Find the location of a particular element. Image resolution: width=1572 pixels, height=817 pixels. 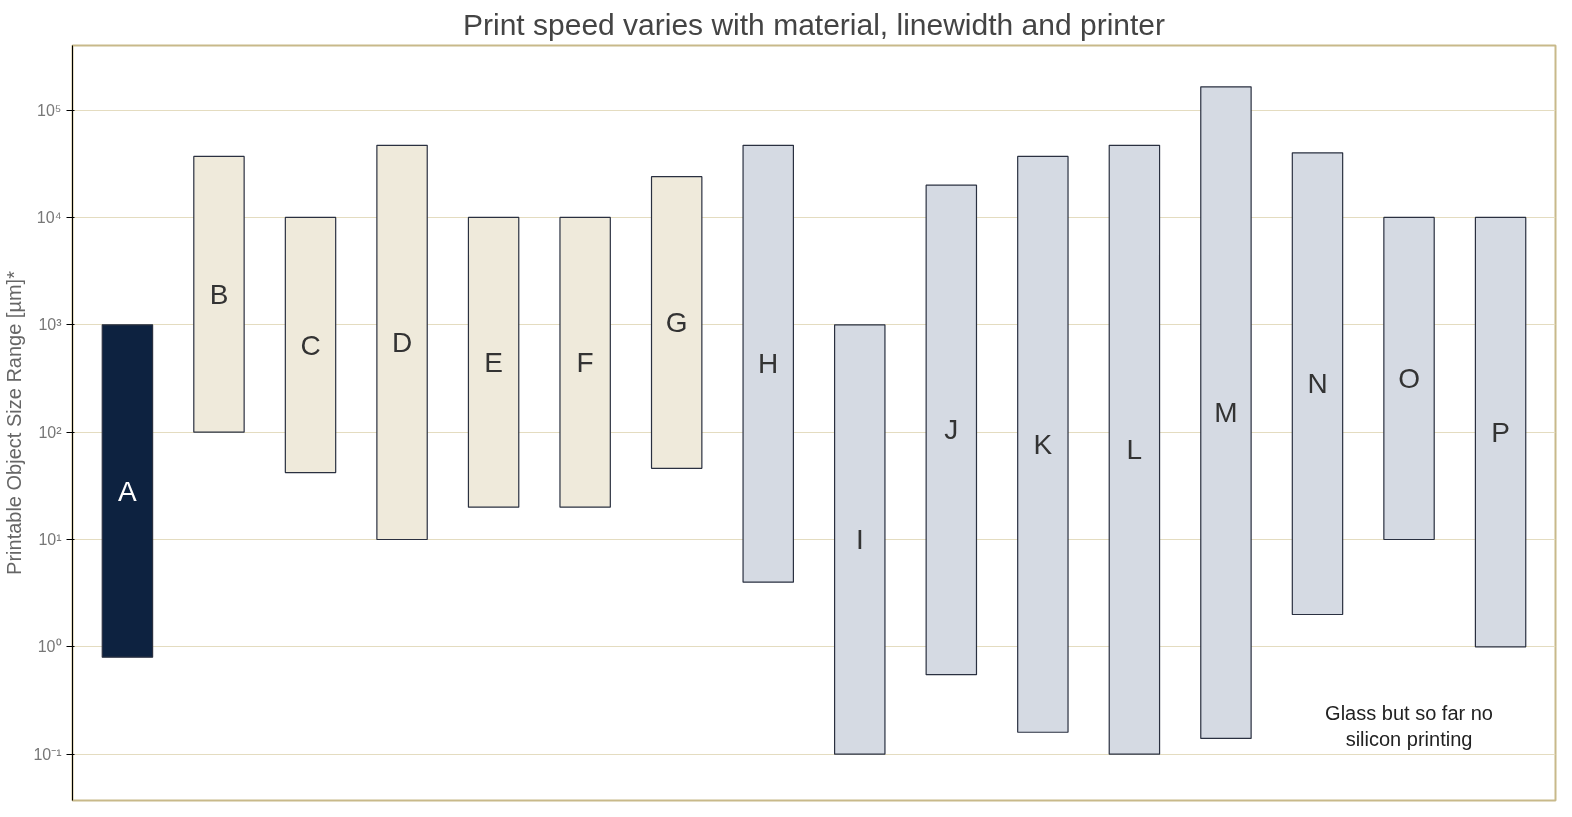

x-tick-label: J is located at coordinates (951, 430).